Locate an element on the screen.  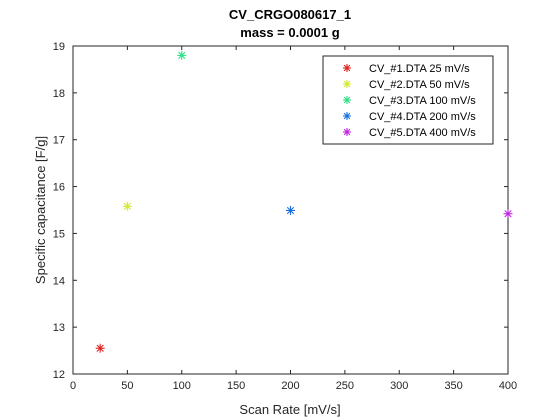
x-tick-label: 150 is located at coordinates (236, 386).